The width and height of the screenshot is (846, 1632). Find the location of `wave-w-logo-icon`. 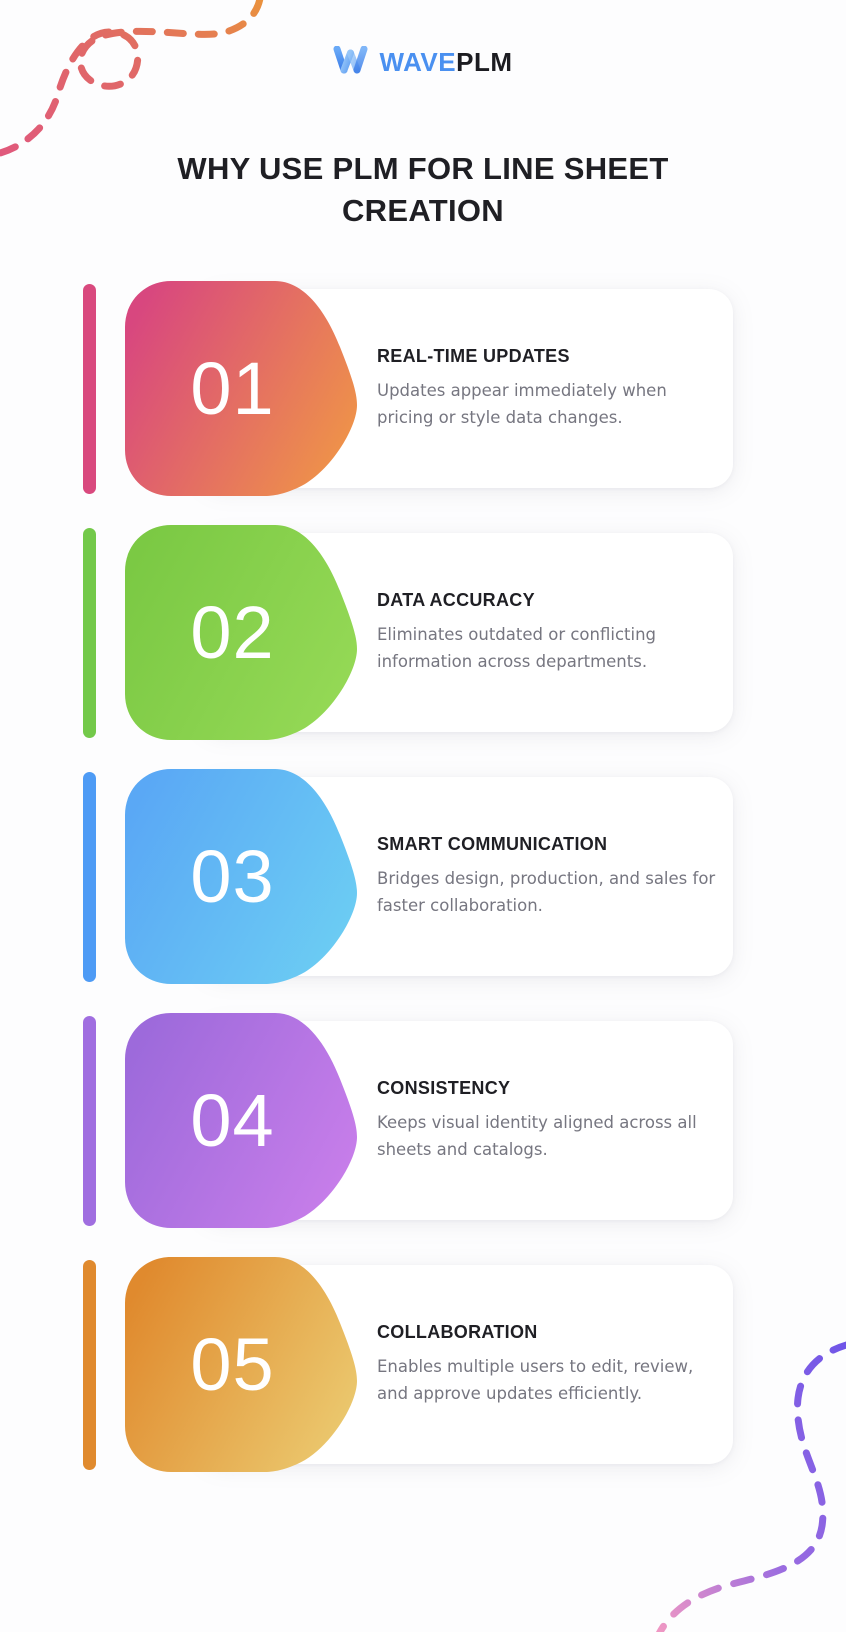

wave-w-logo-icon is located at coordinates (351, 61).